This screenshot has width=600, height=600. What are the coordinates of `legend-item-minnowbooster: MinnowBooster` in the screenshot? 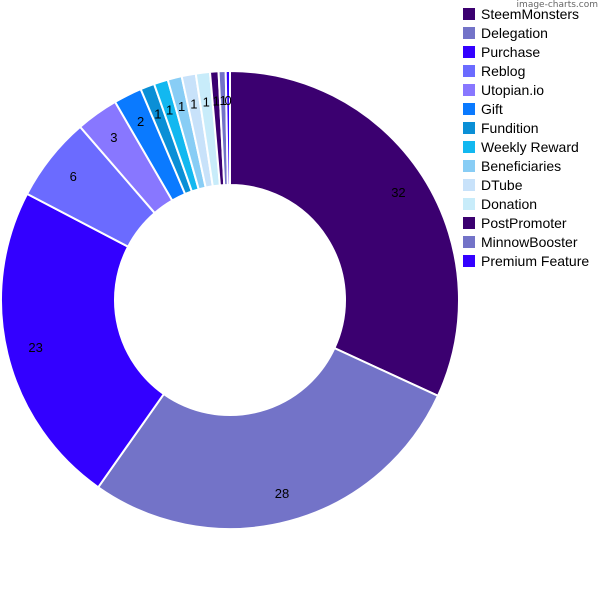 It's located at (526, 241).